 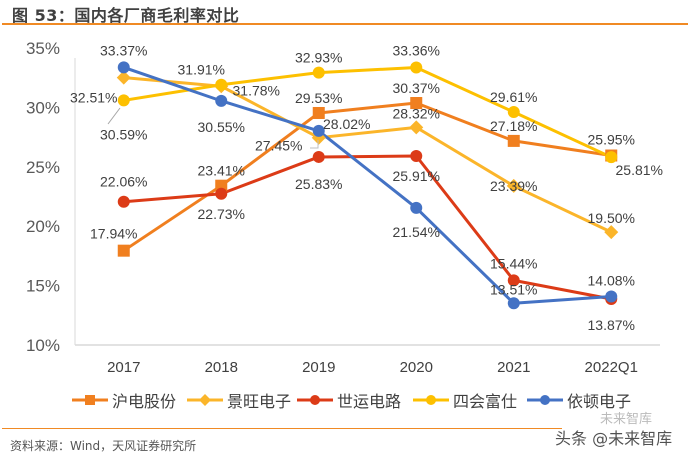 I want to click on data-label: 19.50%, so click(x=611, y=218).